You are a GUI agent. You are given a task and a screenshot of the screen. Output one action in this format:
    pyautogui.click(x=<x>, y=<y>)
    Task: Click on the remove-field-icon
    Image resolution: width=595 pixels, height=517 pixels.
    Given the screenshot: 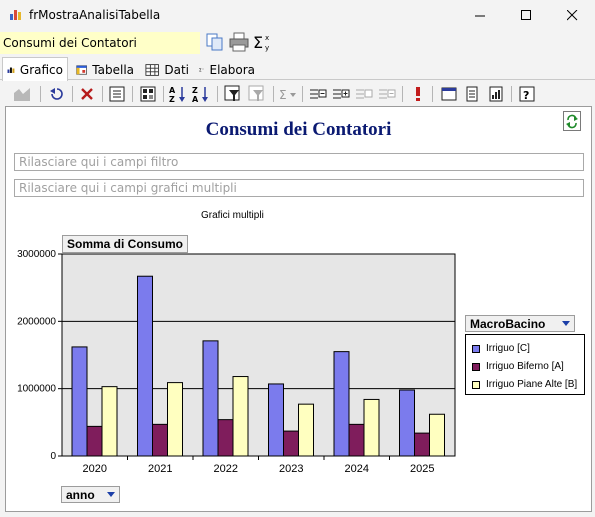 What is the action you would take?
    pyautogui.click(x=387, y=94)
    